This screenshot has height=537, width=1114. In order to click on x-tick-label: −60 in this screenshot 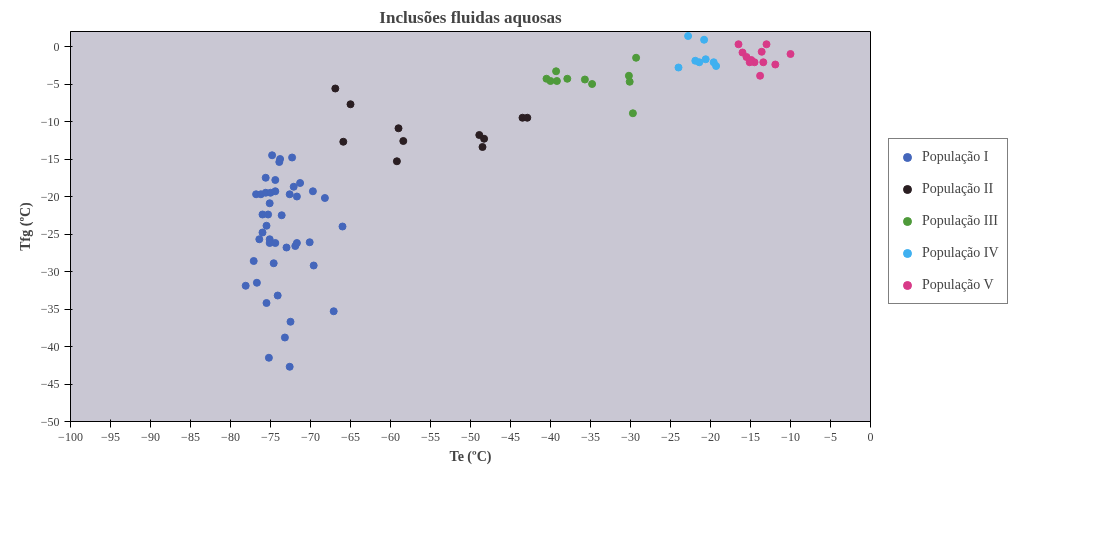, I will do `click(390, 436)`.